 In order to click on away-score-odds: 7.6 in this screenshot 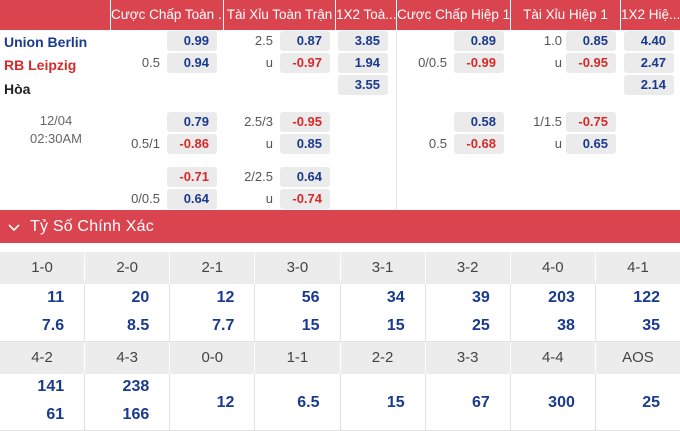, I will do `click(53, 325)`.